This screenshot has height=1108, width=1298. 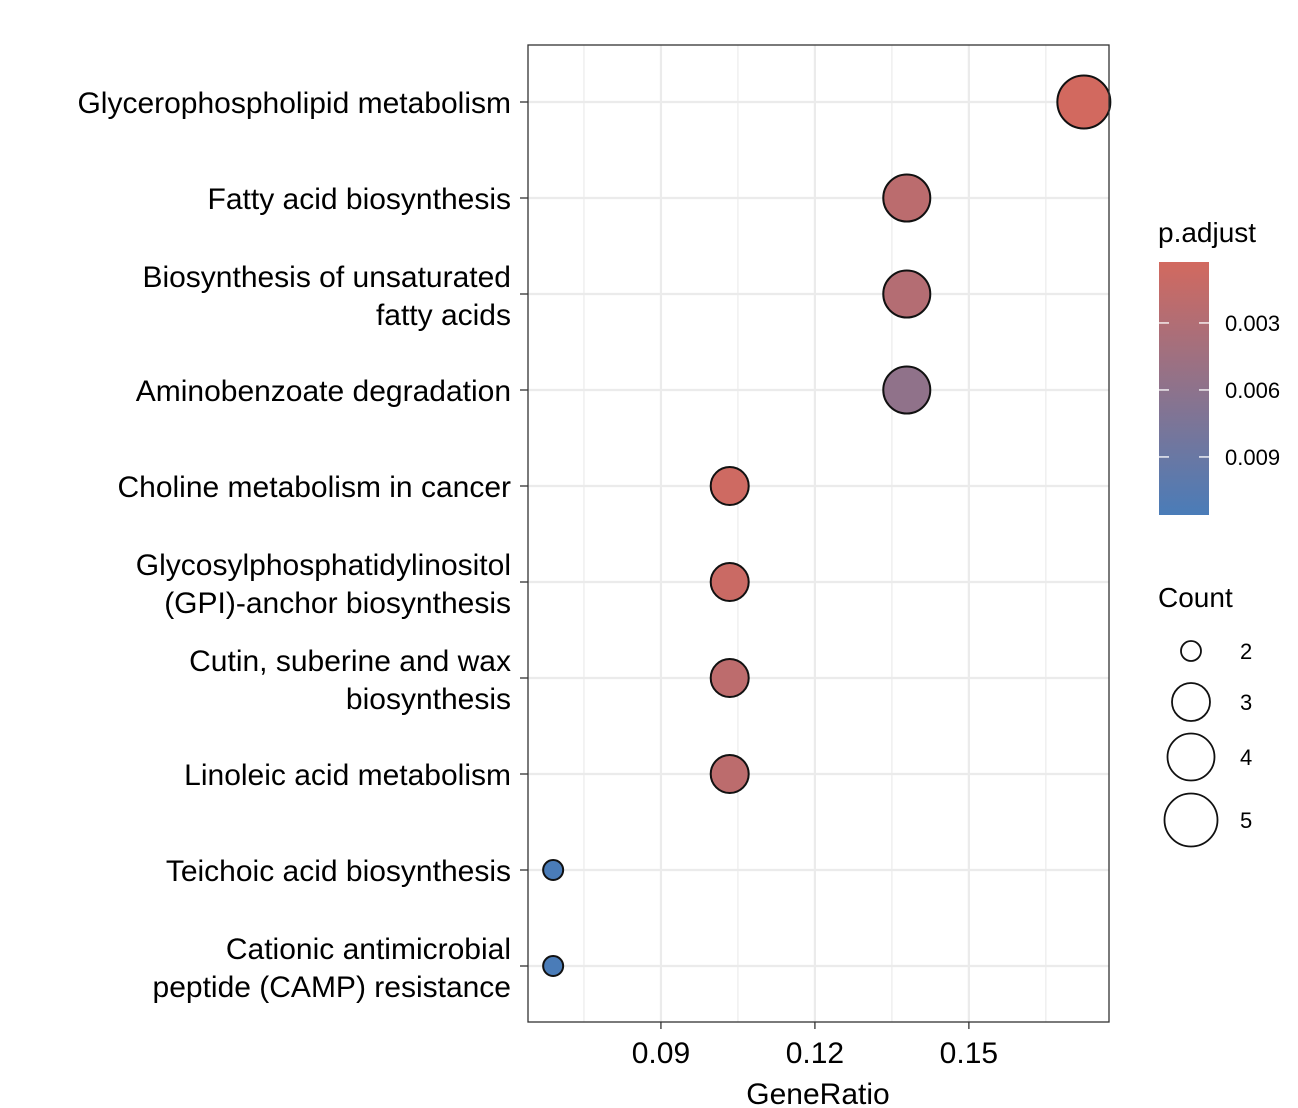 I want to click on x-tick-label: 0.15, so click(x=969, y=1053).